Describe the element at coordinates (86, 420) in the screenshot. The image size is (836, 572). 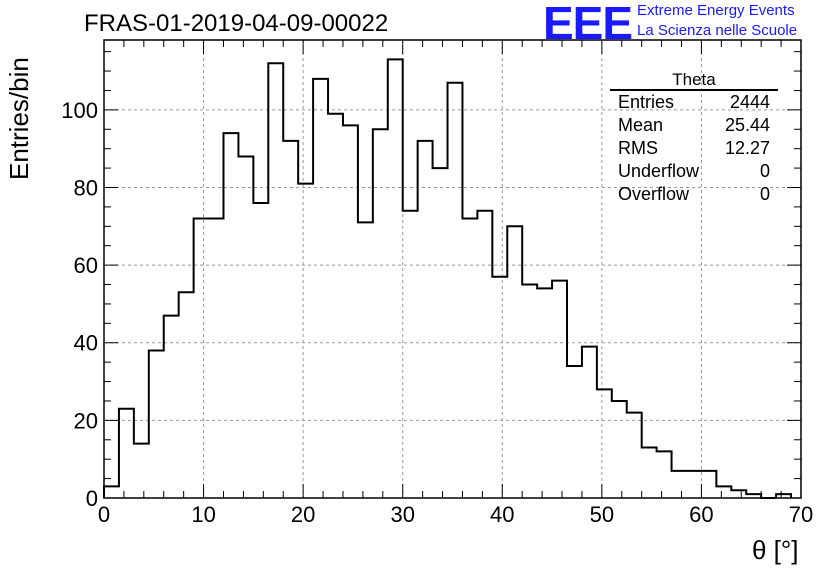
I see `y-tick-label: 20` at that location.